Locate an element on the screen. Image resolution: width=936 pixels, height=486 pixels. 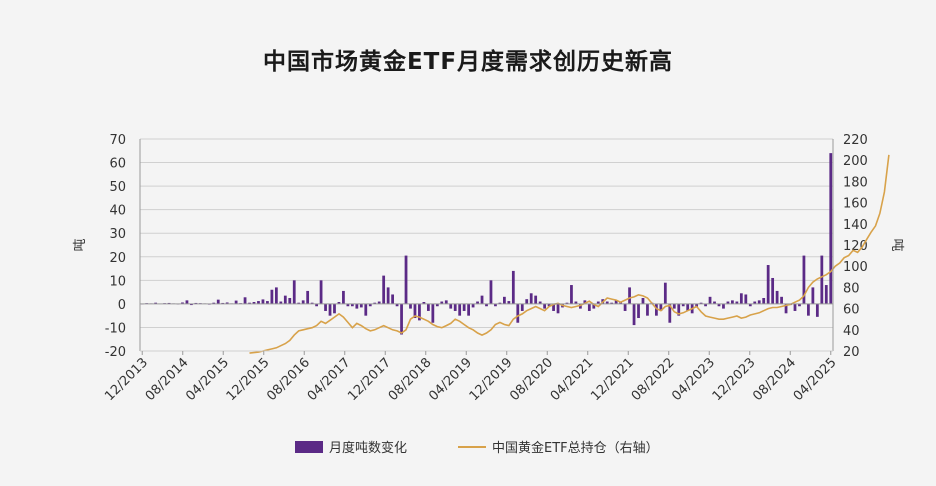
legend-label-bar: 月度吨数变化 is located at coordinates (368, 448).